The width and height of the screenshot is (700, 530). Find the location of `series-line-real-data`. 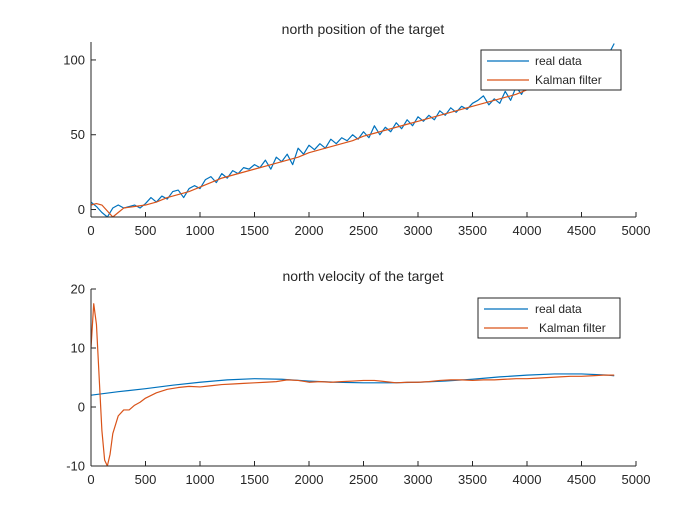

series-line-real-data is located at coordinates (353, 384).